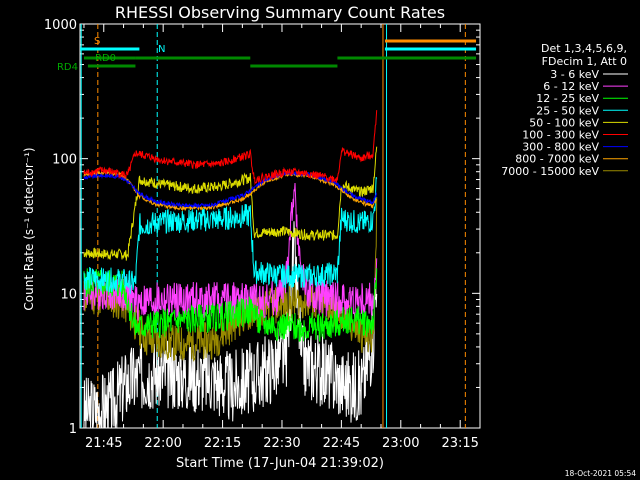  I want to click on y-tick-label: 1, so click(73, 429).